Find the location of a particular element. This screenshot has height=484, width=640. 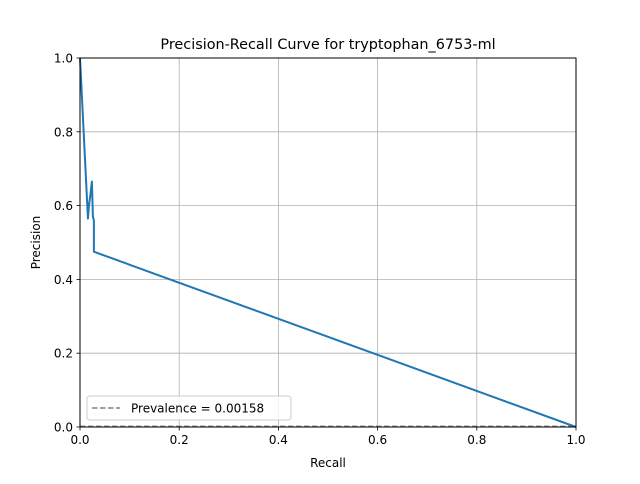

y-tick-label-4: 0.8 is located at coordinates (63, 132).